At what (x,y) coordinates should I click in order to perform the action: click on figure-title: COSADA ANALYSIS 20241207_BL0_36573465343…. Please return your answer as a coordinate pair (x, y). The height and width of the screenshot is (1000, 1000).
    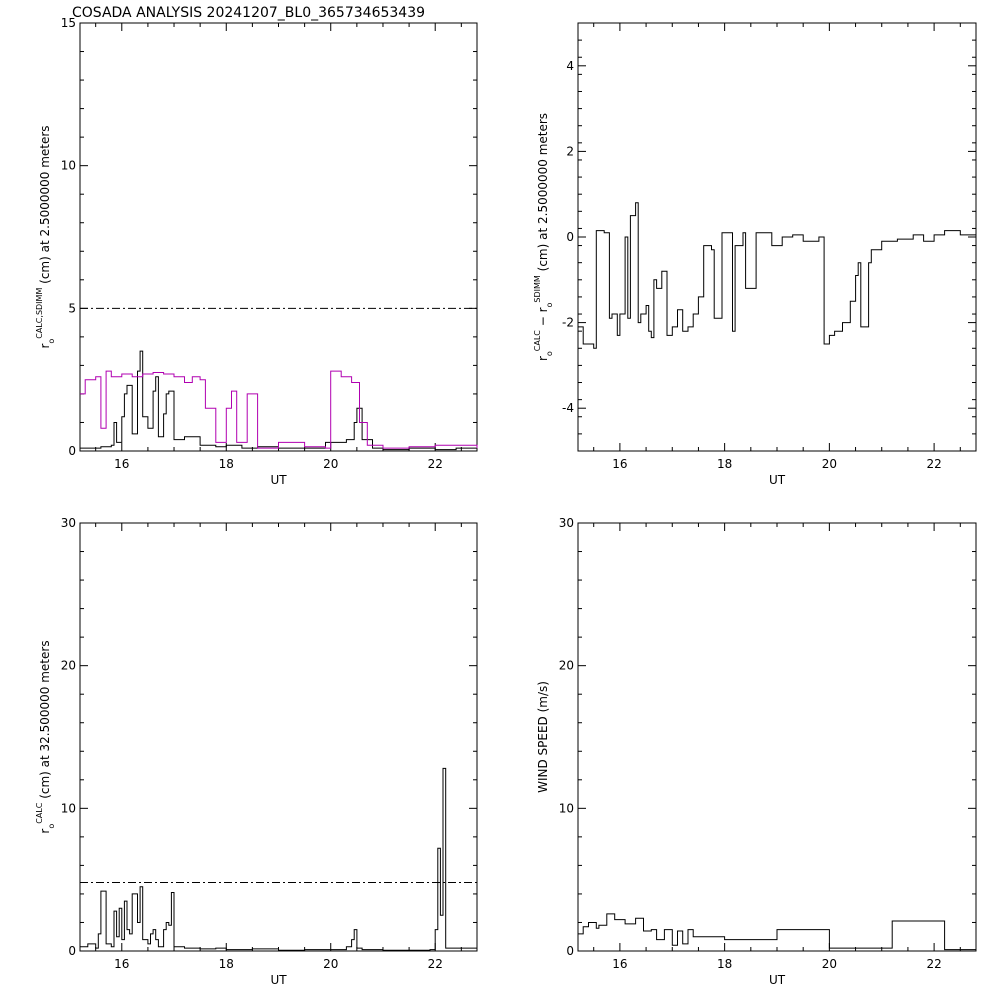
    Looking at the image, I should click on (248, 13).